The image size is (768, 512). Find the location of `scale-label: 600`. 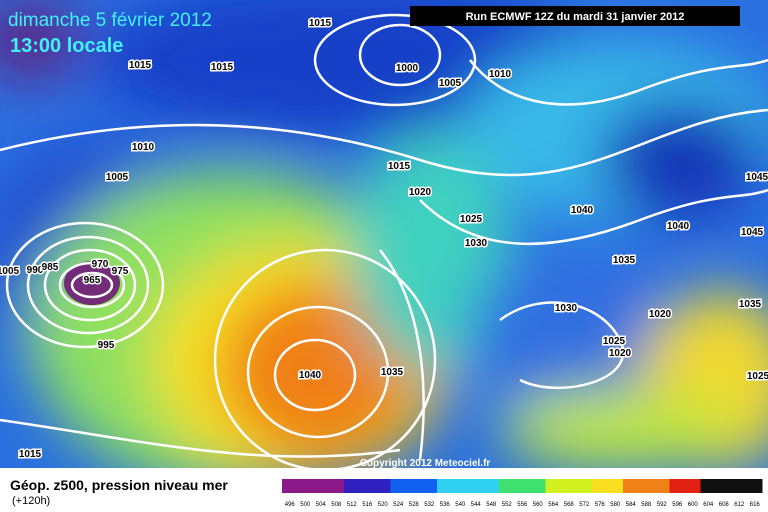

scale-label: 600 is located at coordinates (693, 505).